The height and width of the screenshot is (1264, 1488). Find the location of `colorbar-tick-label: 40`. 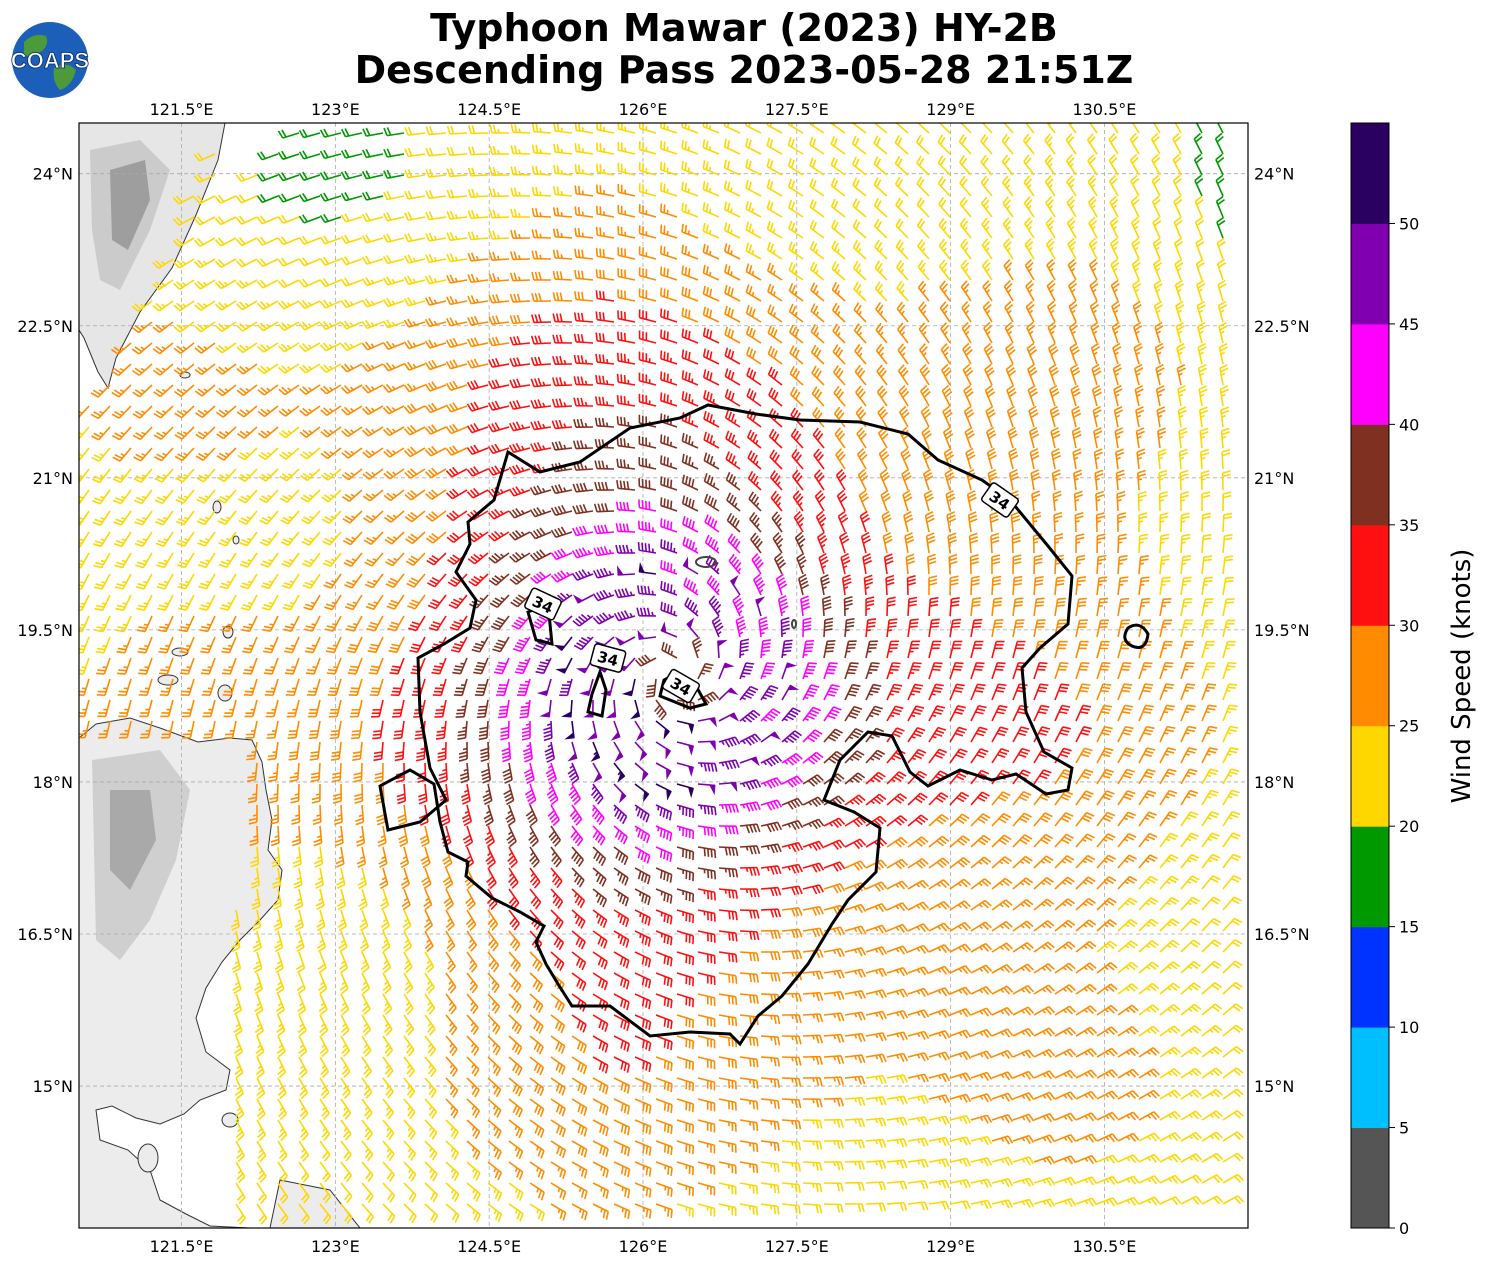

colorbar-tick-label: 40 is located at coordinates (1409, 424).